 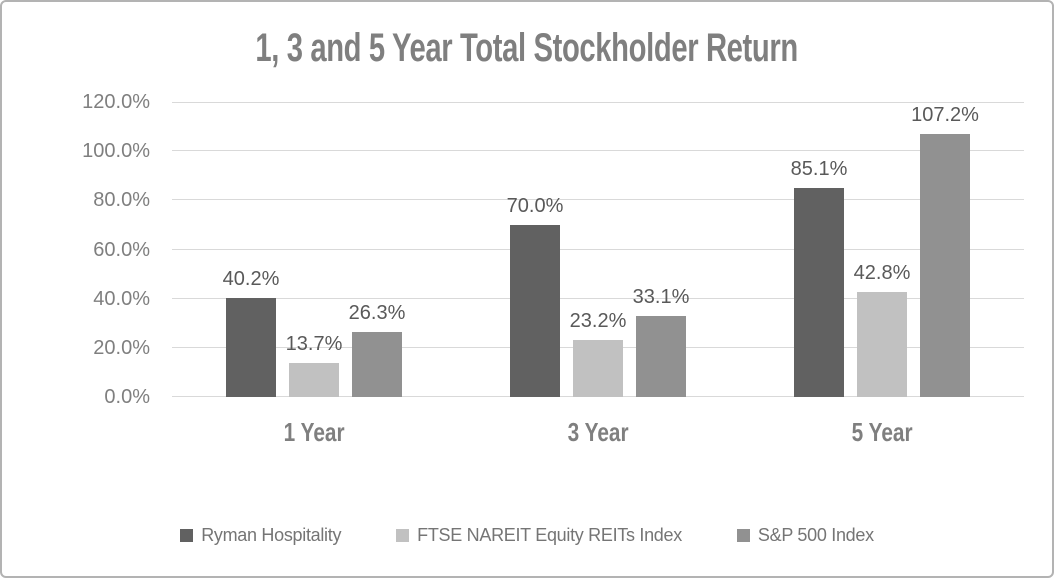 What do you see at coordinates (535, 205) in the screenshot?
I see `bar-value-label: 70.0%` at bounding box center [535, 205].